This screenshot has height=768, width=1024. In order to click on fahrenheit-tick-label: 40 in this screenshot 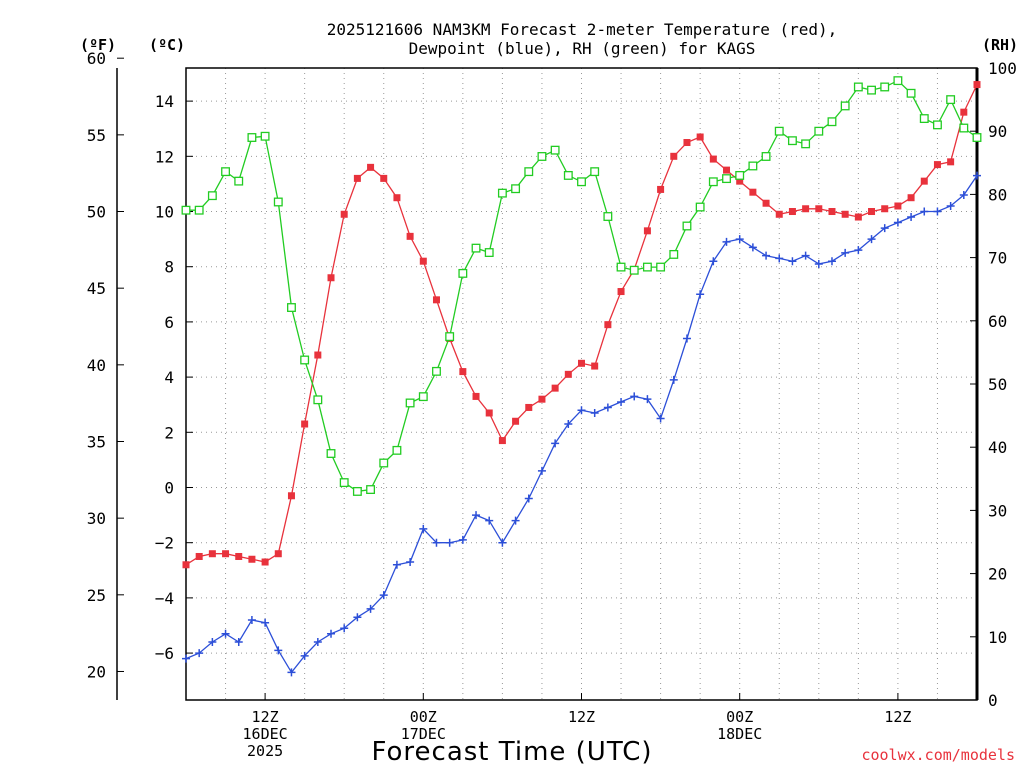, I will do `click(96, 365)`.